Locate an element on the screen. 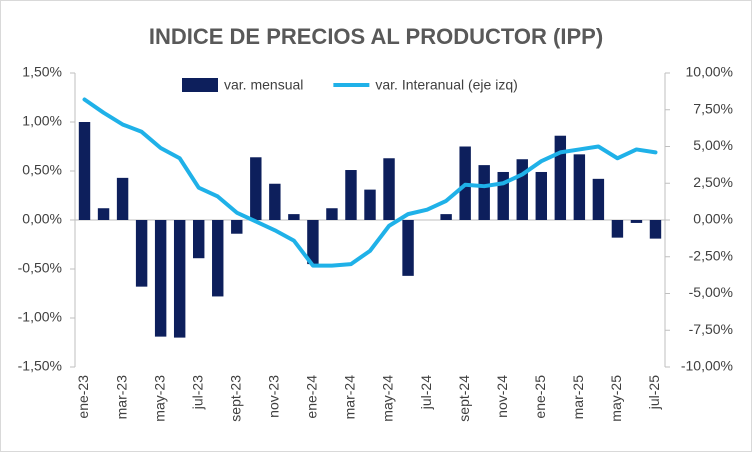 The height and width of the screenshot is (452, 752). y2-tick-label: -10,00% is located at coordinates (707, 366).